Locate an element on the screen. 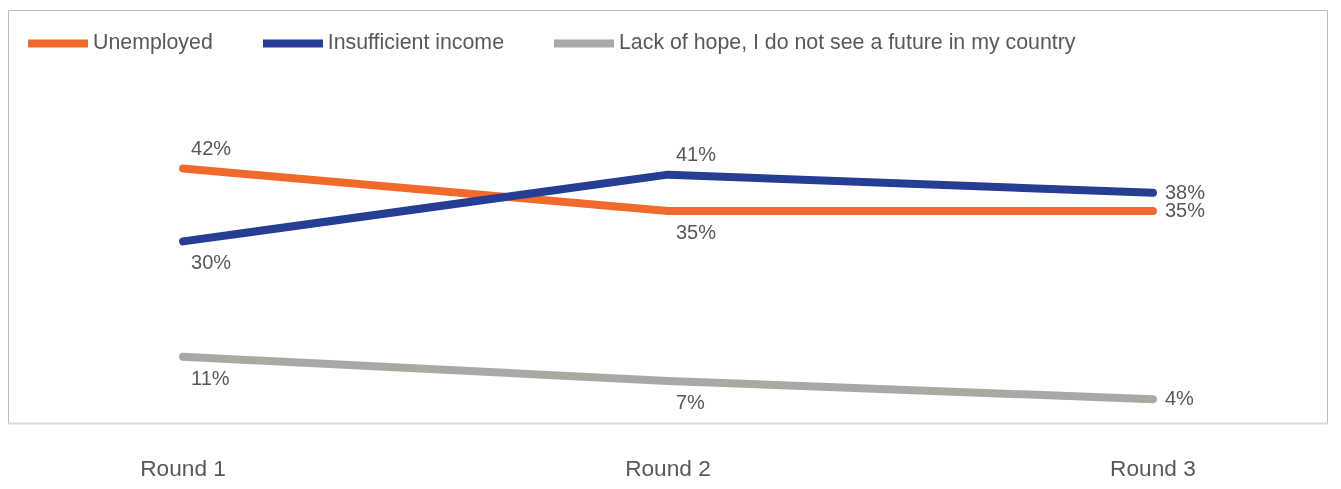  legend-label: Lack of hope, I do not see a future in my country is located at coordinates (847, 42).